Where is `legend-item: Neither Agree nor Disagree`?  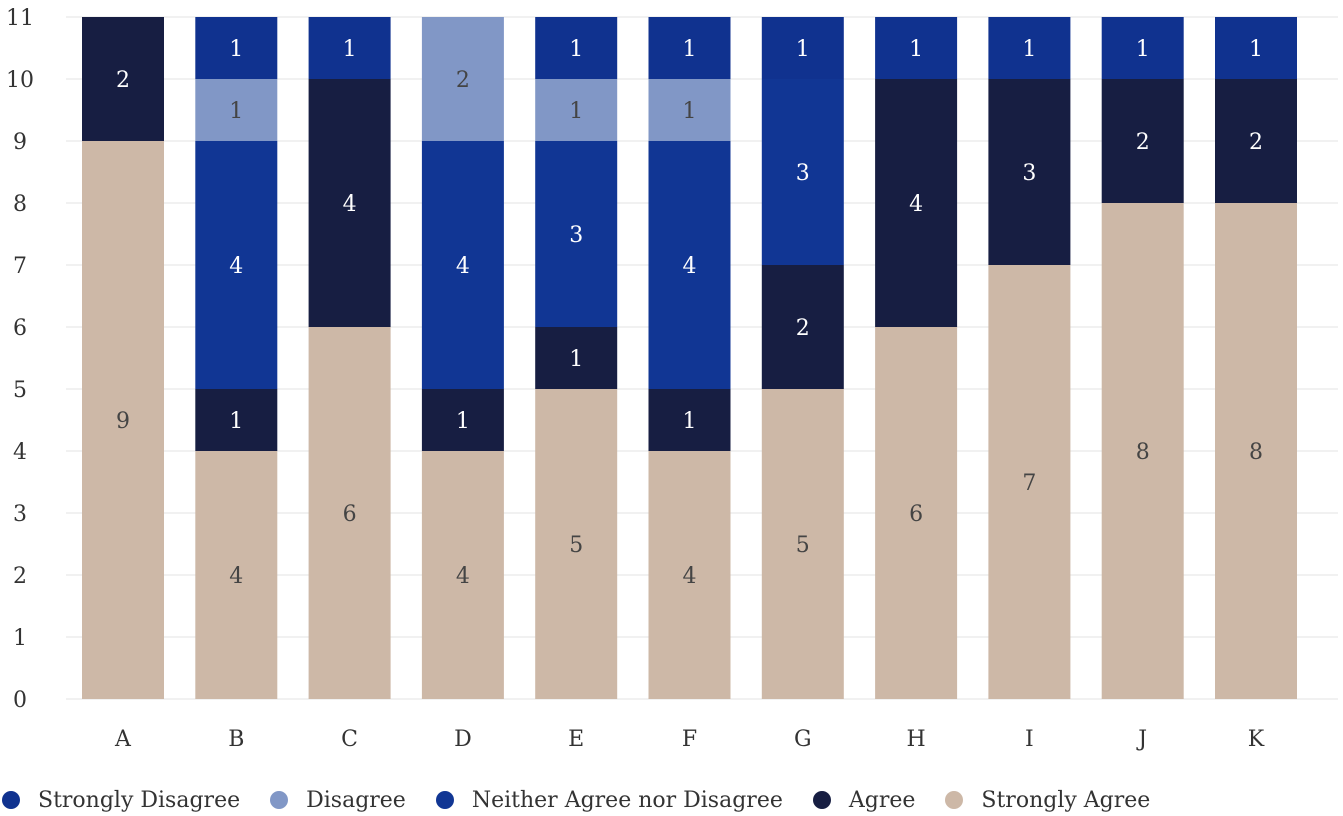 legend-item: Neither Agree nor Disagree is located at coordinates (609, 800).